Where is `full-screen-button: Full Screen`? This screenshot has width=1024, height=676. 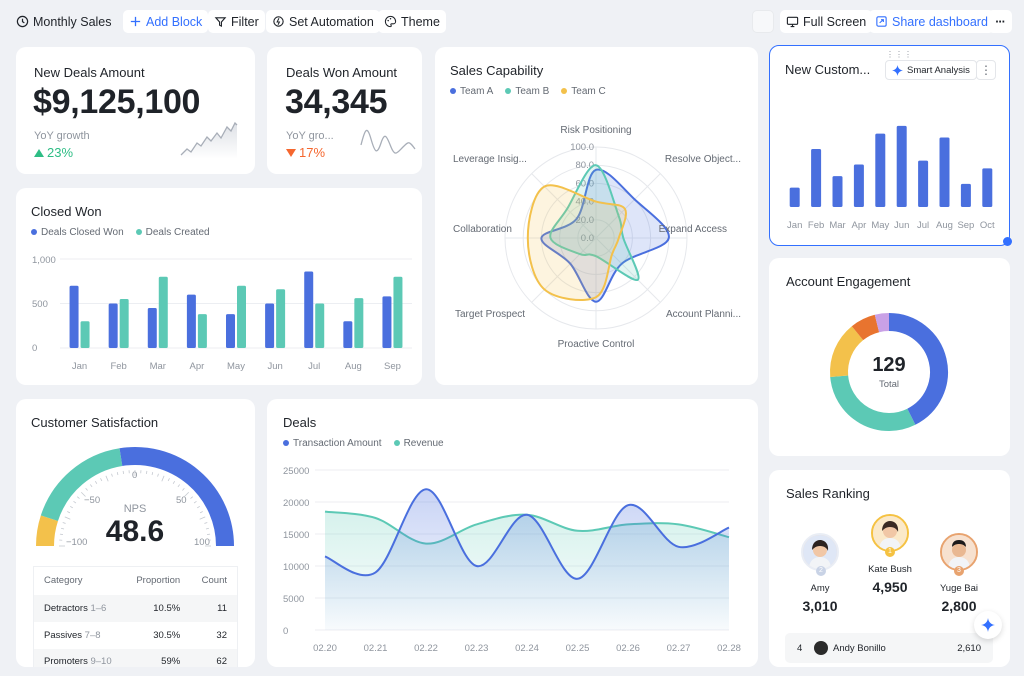
full-screen-button: Full Screen is located at coordinates (826, 21).